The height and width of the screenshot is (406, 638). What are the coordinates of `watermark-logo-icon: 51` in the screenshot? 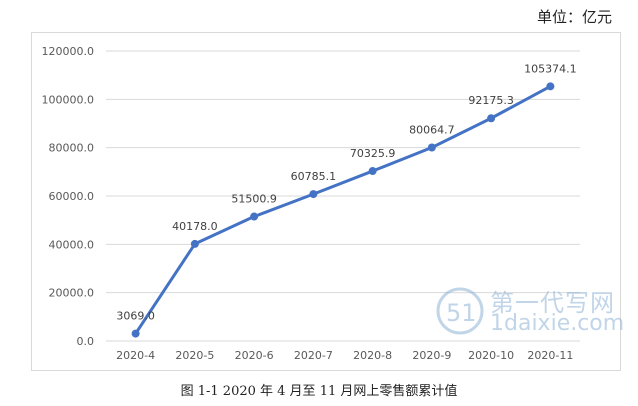 It's located at (460, 311).